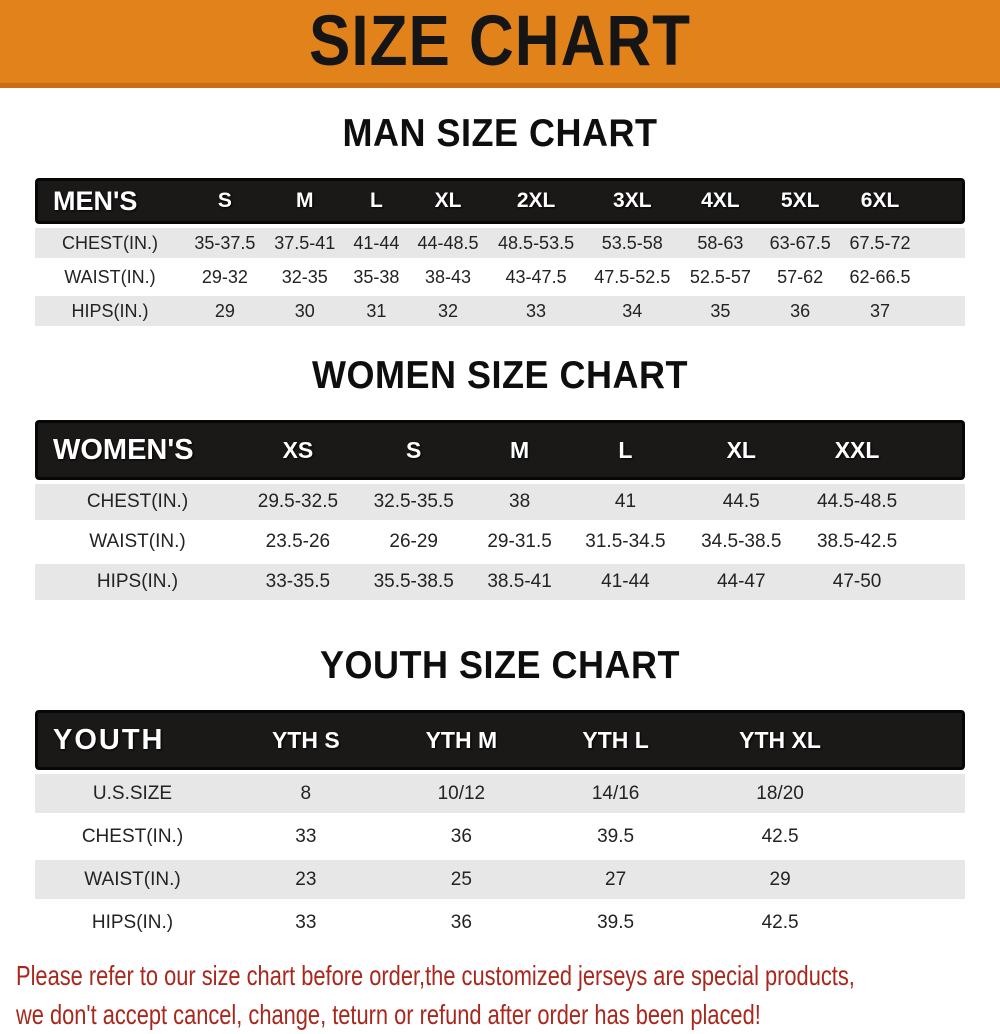 The width and height of the screenshot is (1000, 1034). Describe the element at coordinates (376, 277) in the screenshot. I see `size-cell: 35-38` at that location.